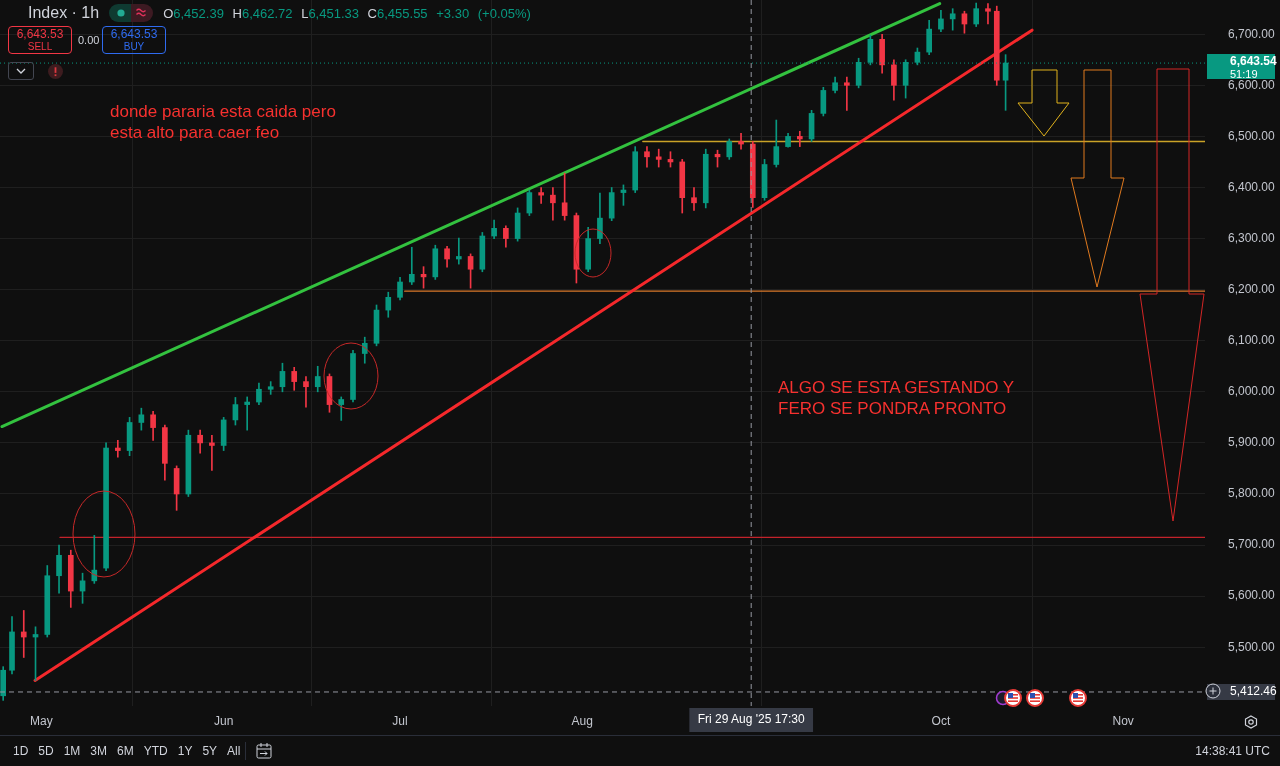  I want to click on y-tick-label: 6,200.00, so click(1252, 288).